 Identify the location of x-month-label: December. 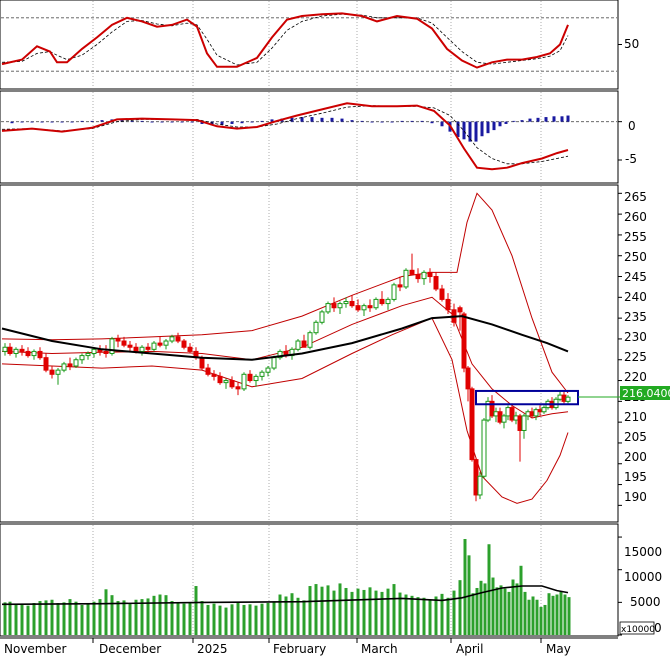
(130, 649).